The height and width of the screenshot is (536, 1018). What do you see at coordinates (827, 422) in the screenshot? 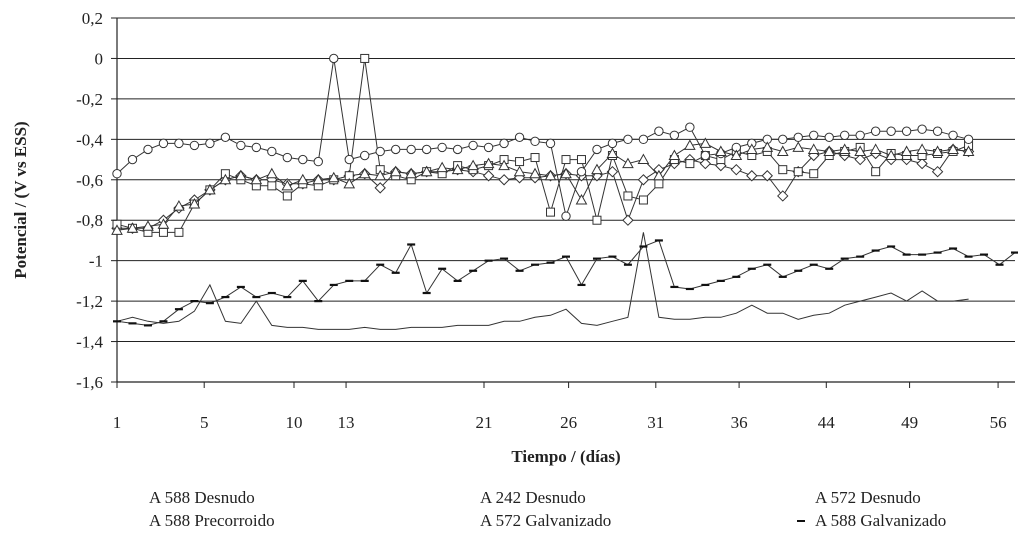
I see `x-tick-label: 44` at bounding box center [827, 422].